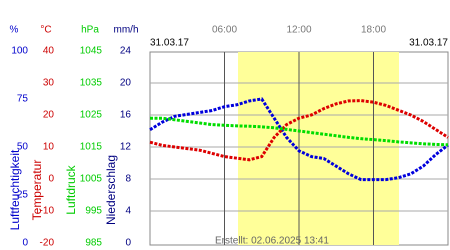  Describe the element at coordinates (93, 243) in the screenshot. I see `y-tick-label: 985` at that location.